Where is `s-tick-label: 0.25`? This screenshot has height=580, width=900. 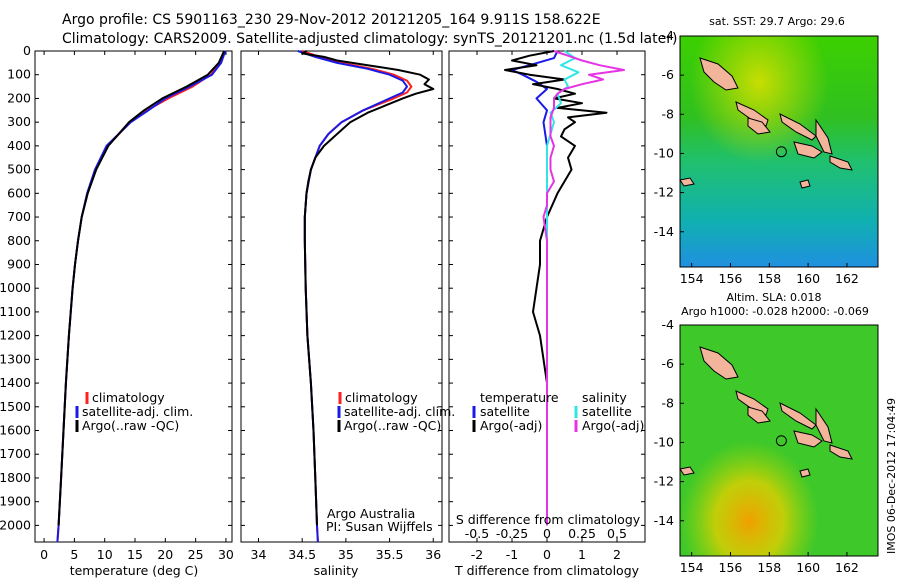
s-tick-label: 0.25 is located at coordinates (582, 533).